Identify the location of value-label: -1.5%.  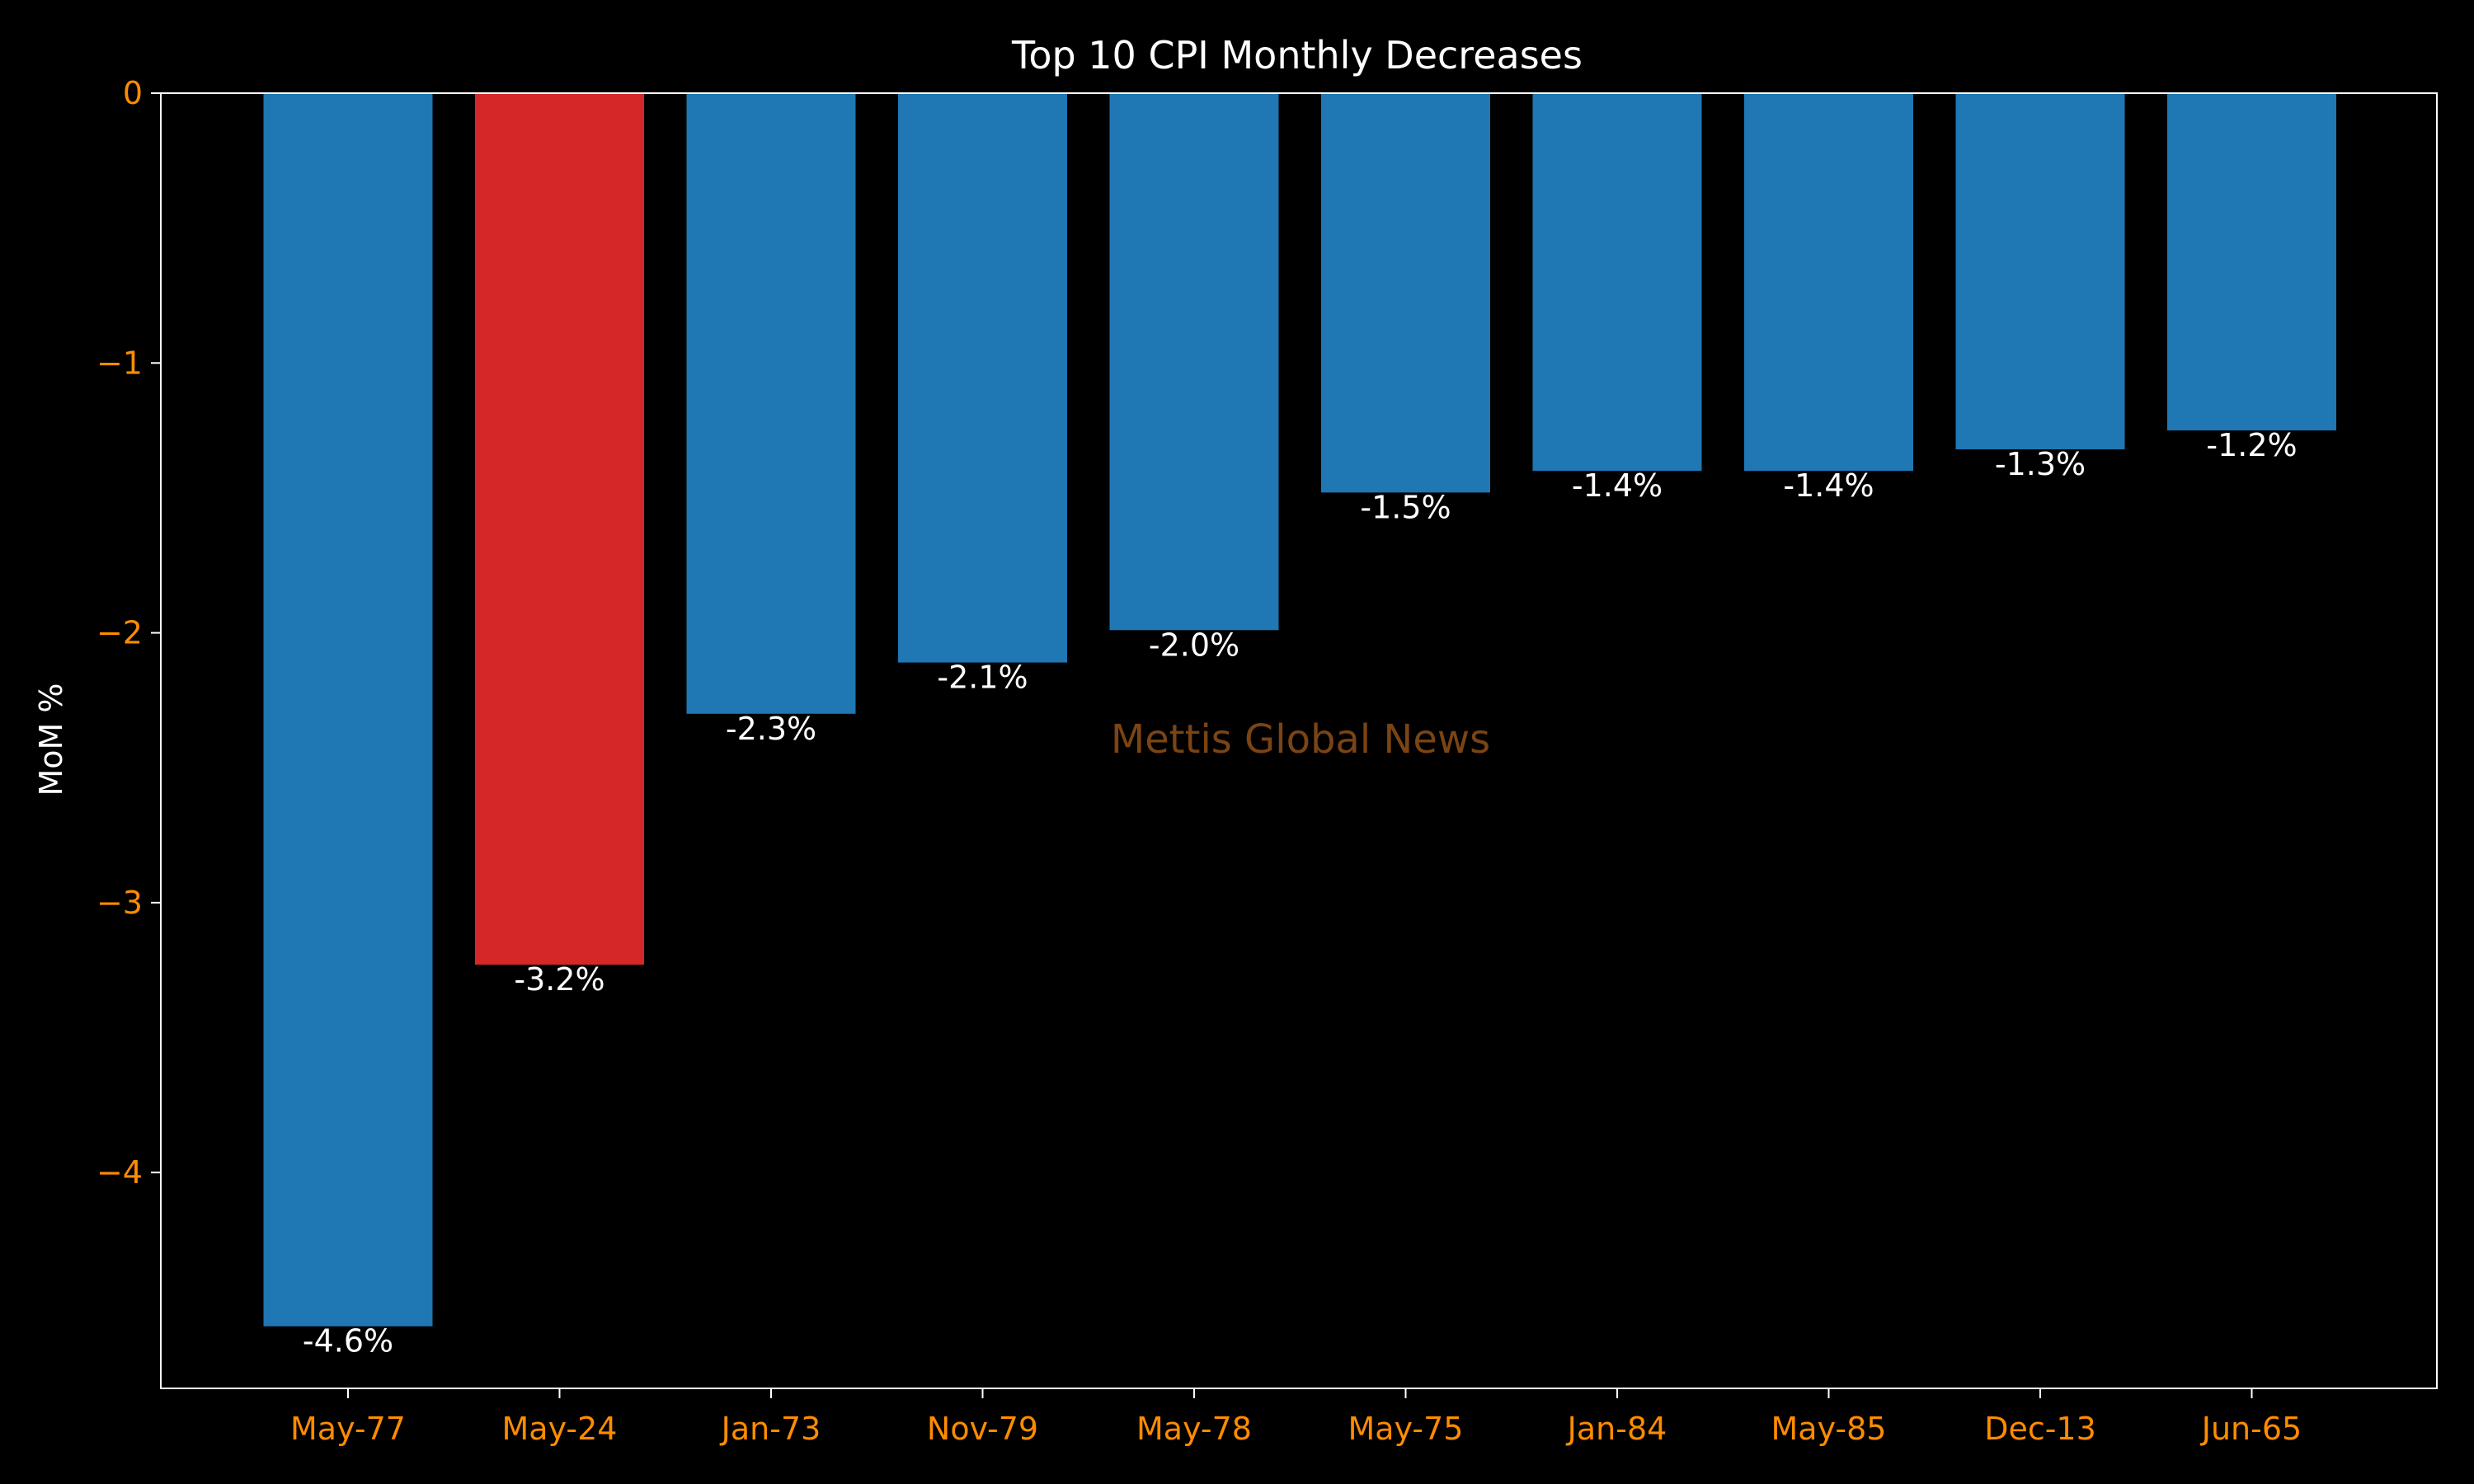
(1405, 507).